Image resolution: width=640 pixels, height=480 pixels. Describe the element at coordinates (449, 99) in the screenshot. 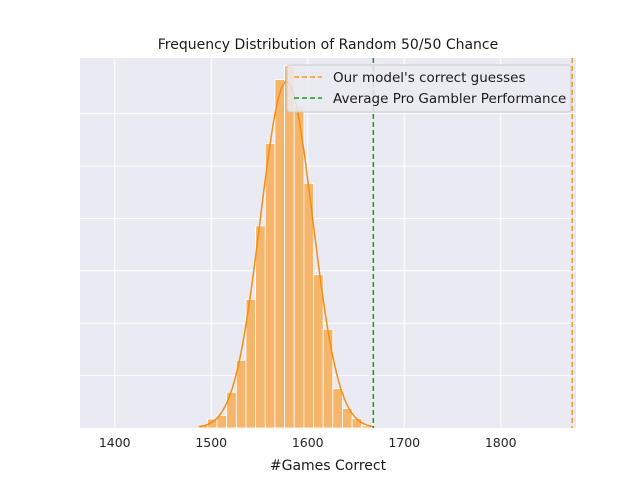

I see `legend-label-pro-gambler: Average Pro Gambler Performance` at that location.